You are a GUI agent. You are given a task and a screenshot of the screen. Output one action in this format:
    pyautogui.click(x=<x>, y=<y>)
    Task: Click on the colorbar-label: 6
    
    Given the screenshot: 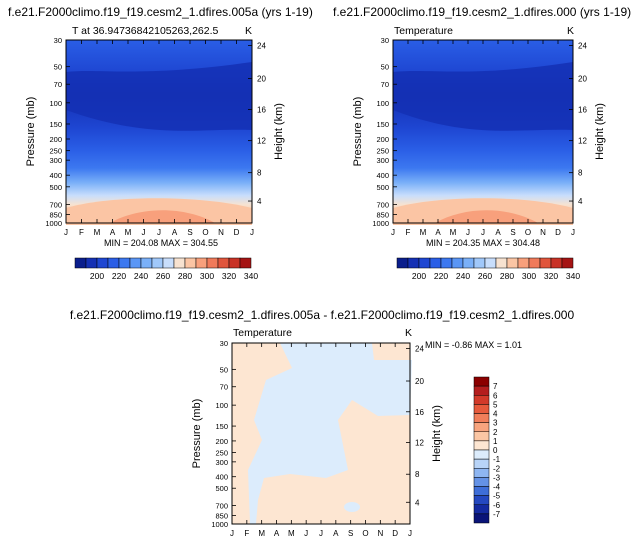 What is the action you would take?
    pyautogui.click(x=495, y=395)
    